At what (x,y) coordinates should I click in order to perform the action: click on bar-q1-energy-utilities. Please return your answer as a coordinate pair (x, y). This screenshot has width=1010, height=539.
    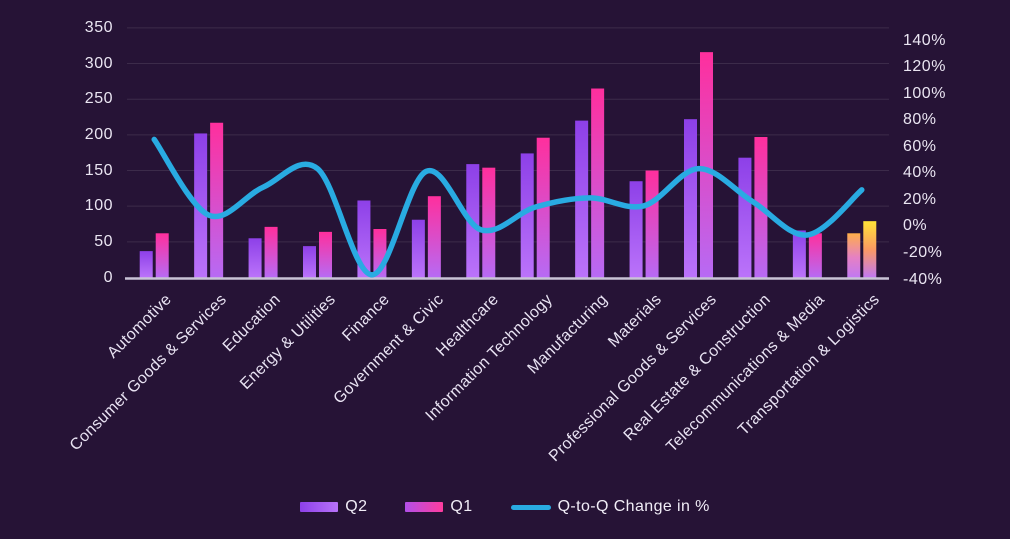
    Looking at the image, I should click on (325, 254).